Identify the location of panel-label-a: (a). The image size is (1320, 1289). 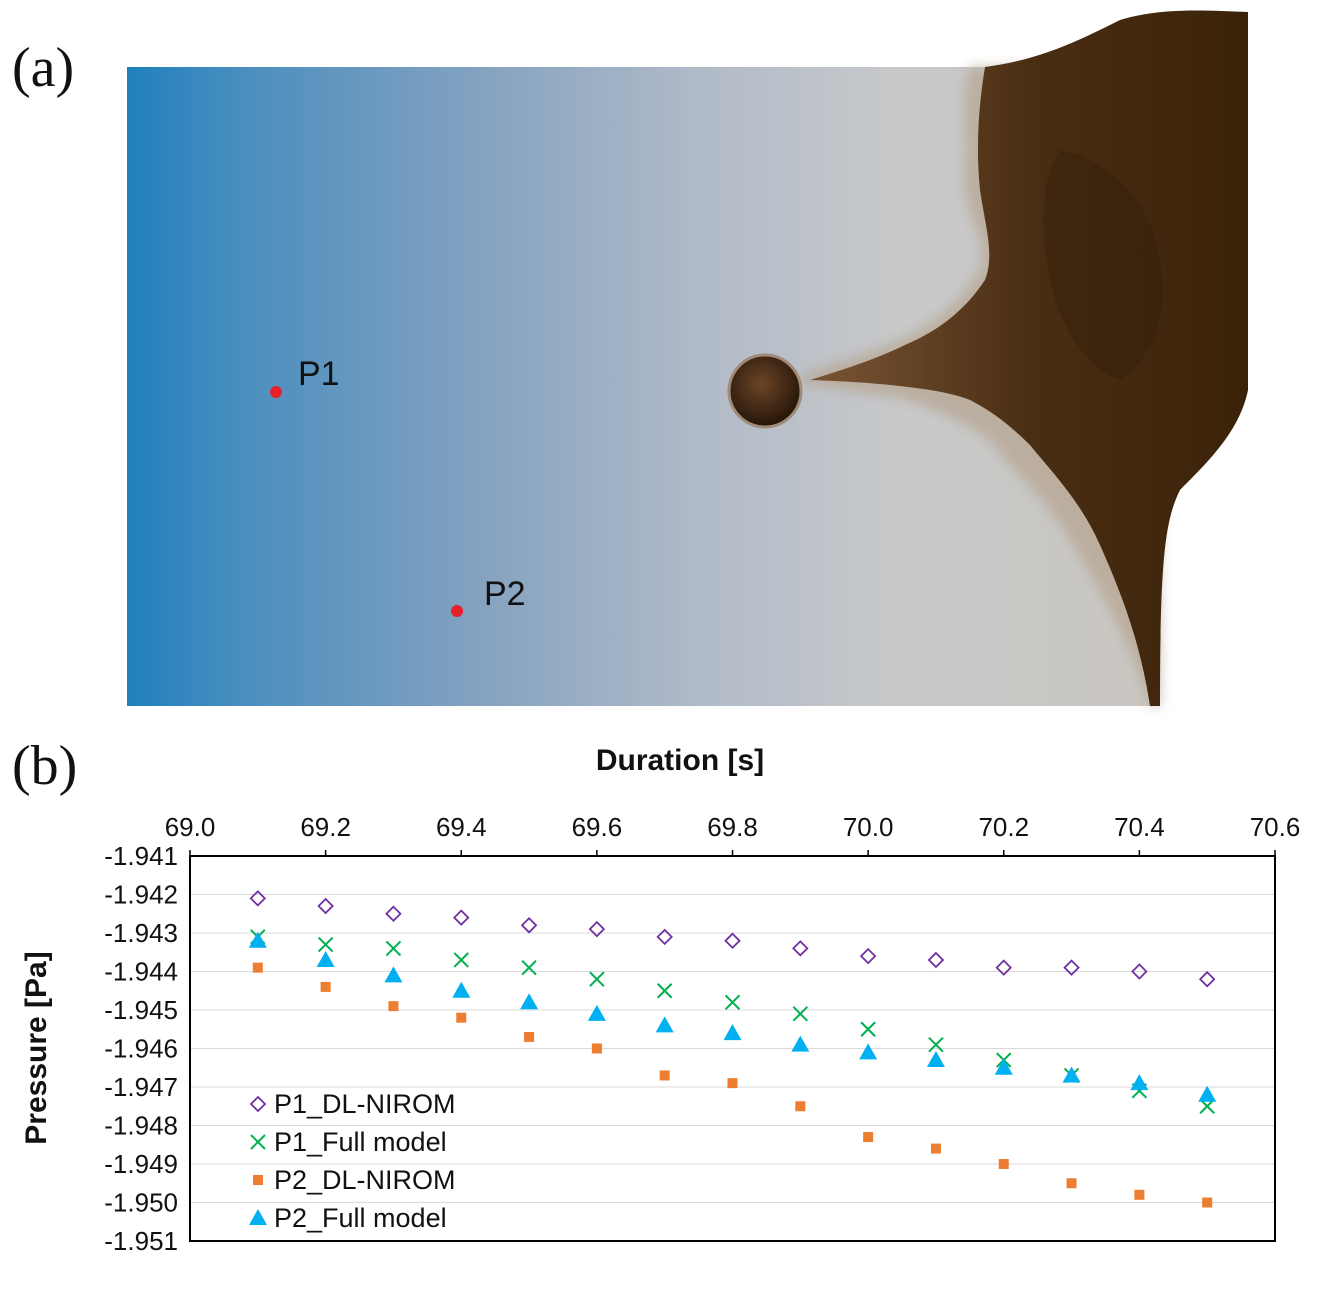
(43, 68).